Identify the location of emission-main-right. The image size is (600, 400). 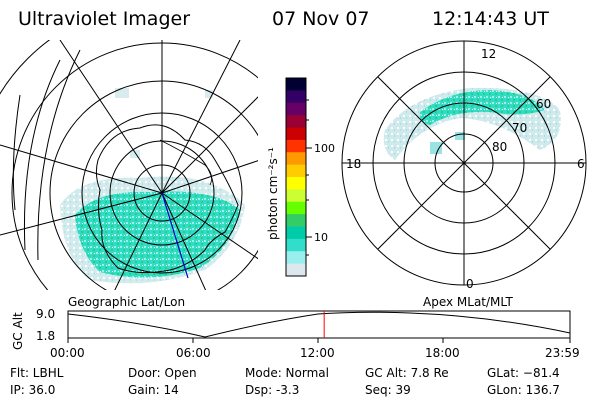
(482, 107).